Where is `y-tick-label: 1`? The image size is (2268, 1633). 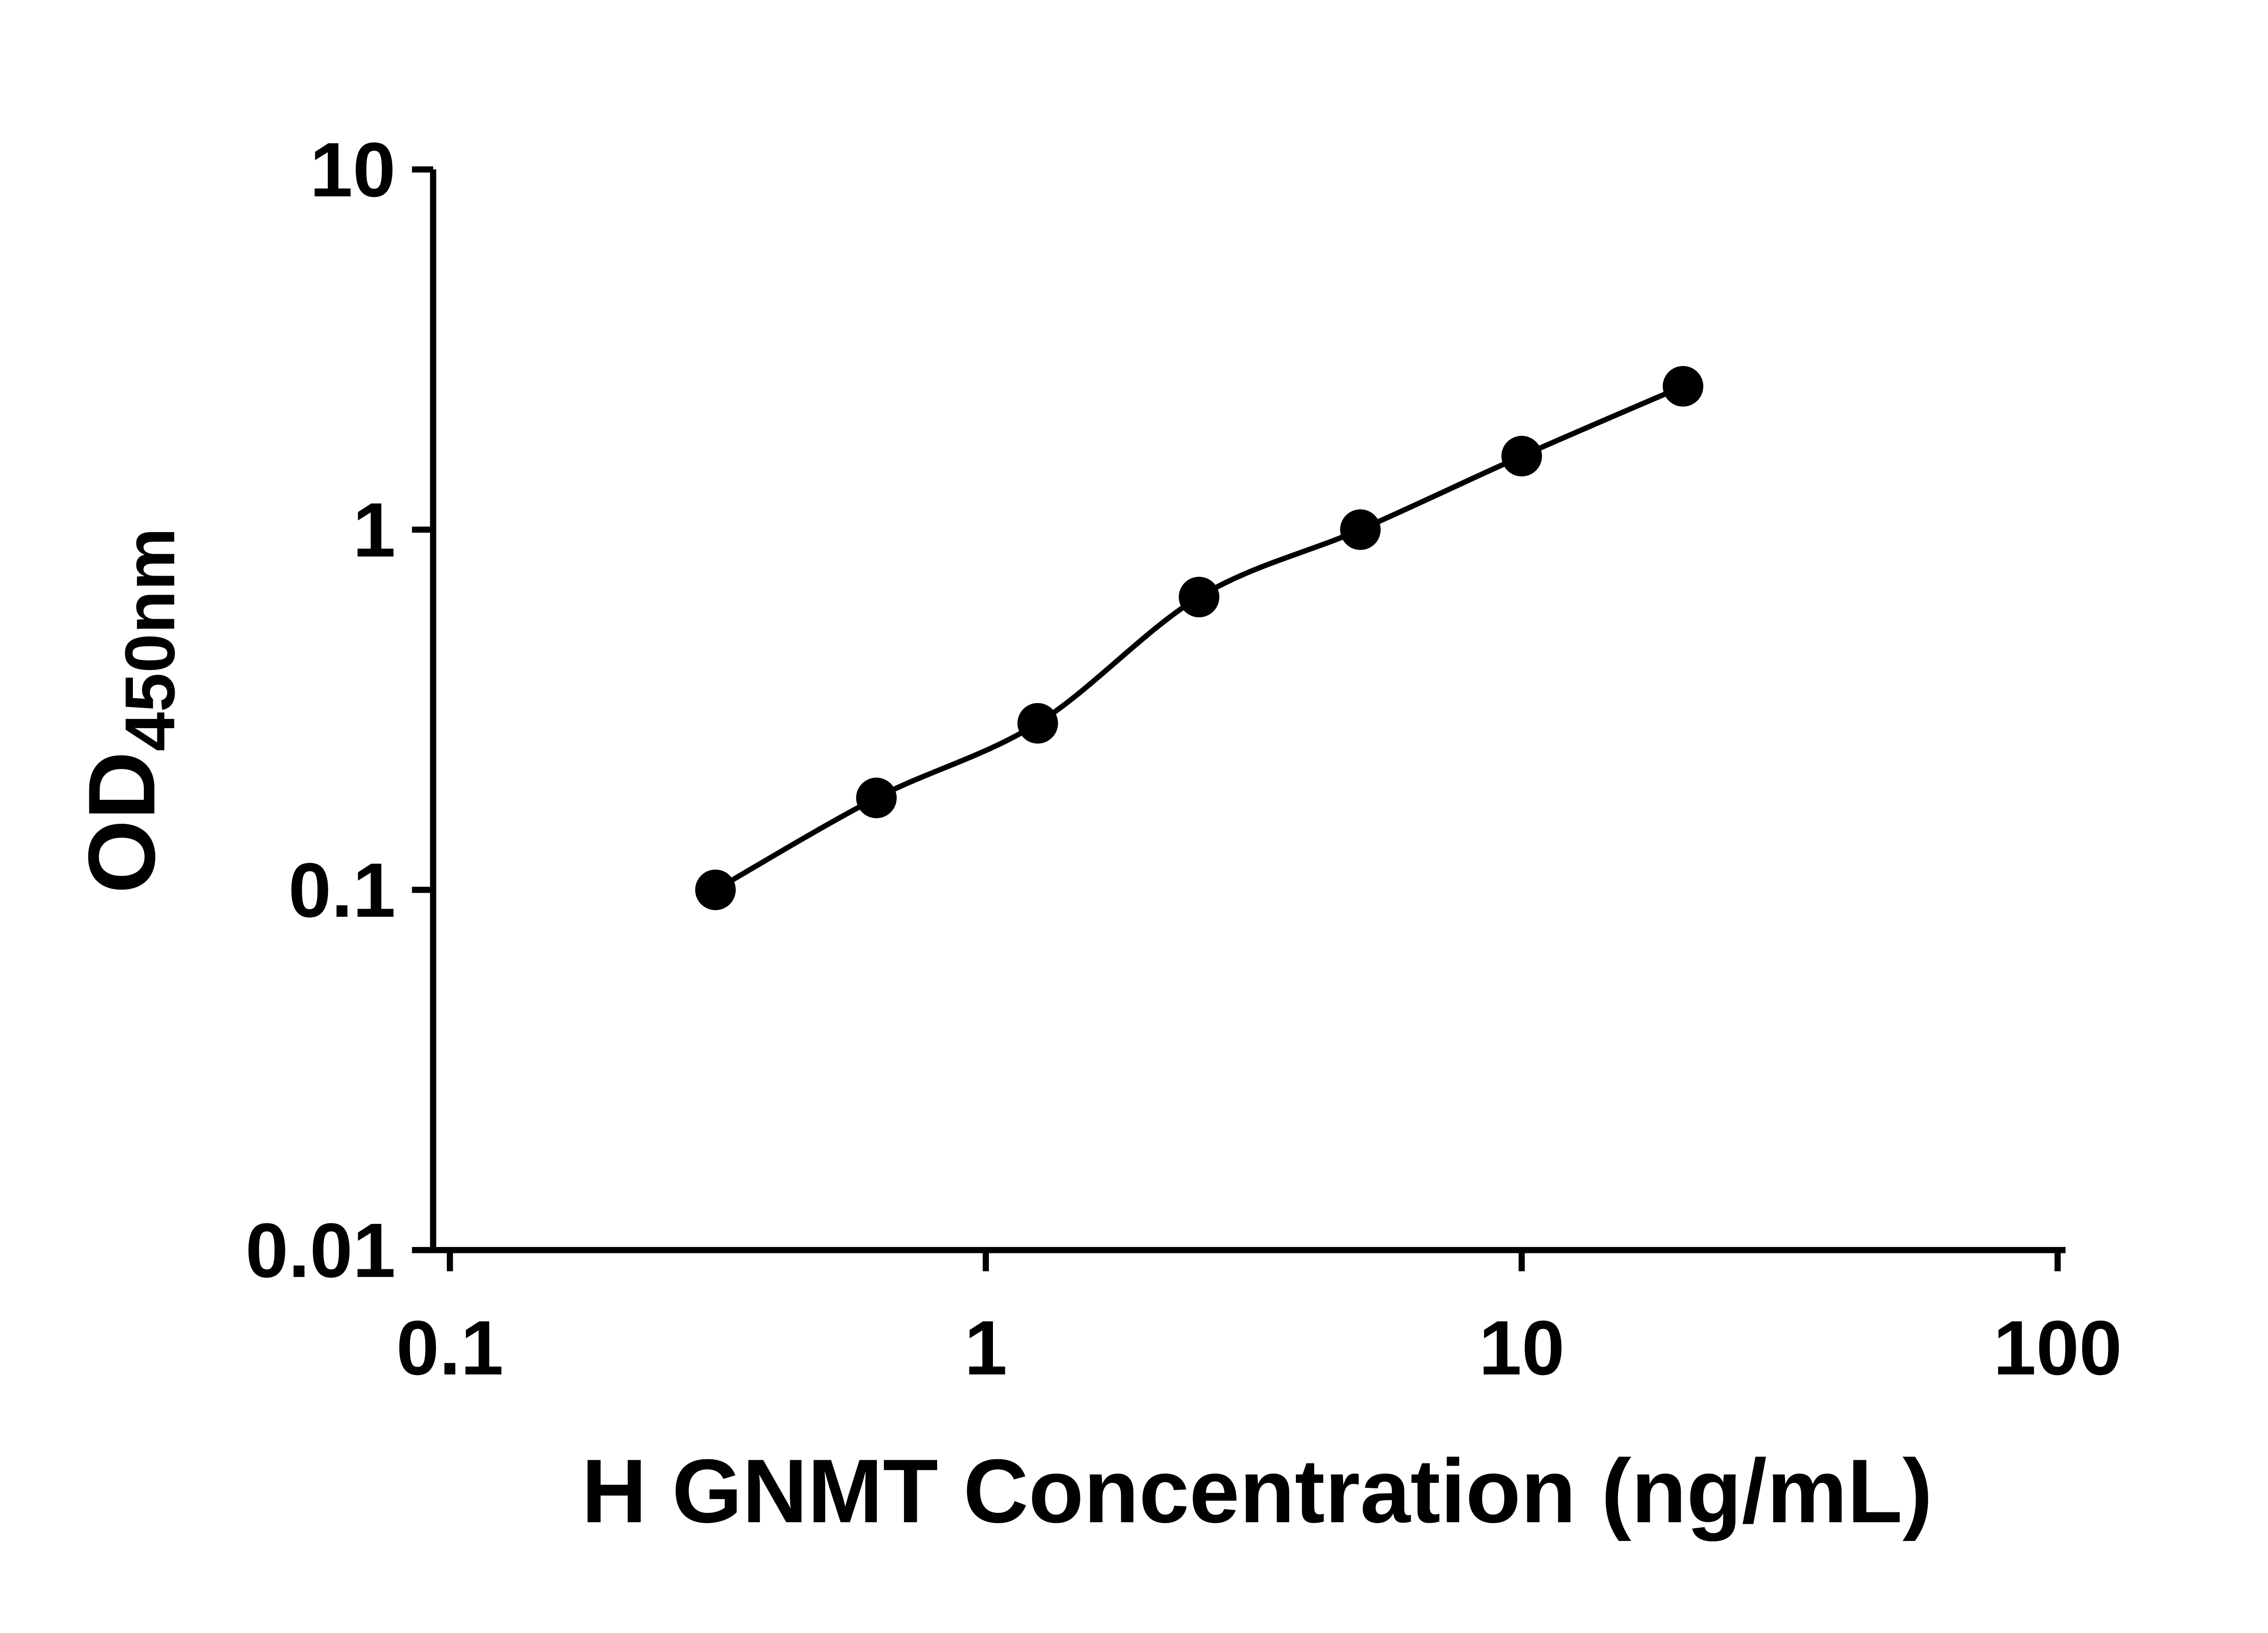
y-tick-label: 1 is located at coordinates (374, 530).